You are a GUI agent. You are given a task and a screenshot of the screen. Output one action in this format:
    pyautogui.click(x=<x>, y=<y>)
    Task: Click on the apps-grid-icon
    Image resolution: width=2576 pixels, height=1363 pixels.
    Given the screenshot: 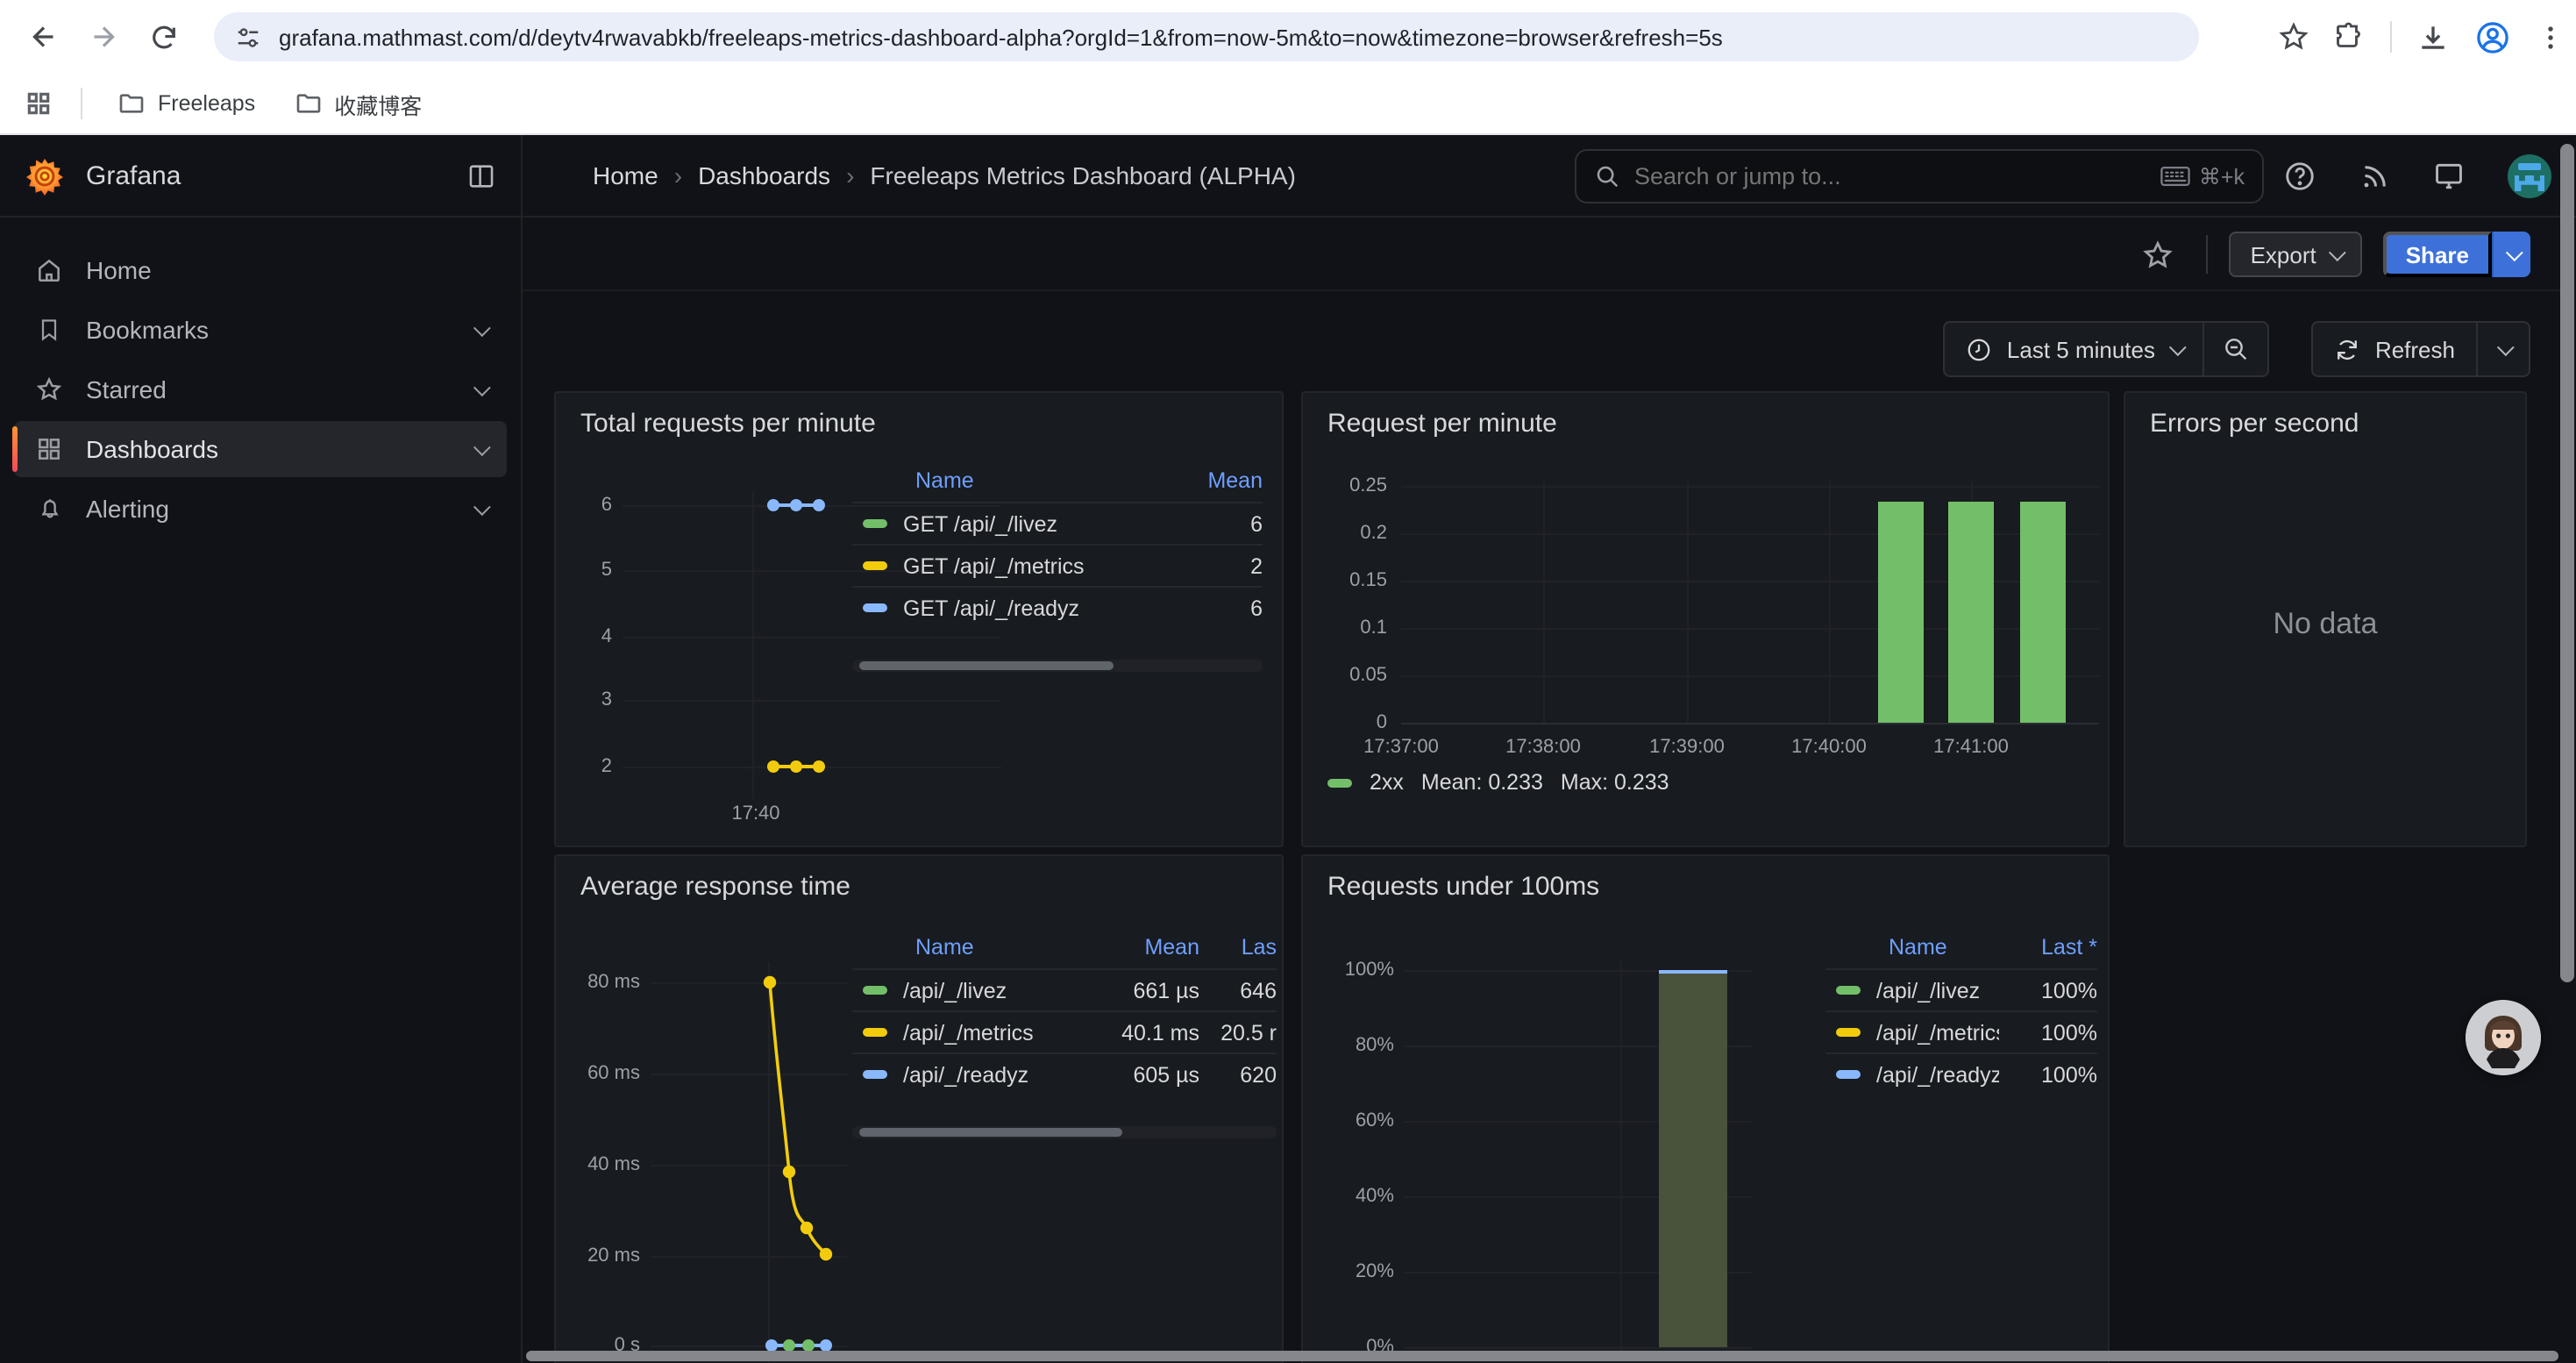 What is the action you would take?
    pyautogui.click(x=39, y=103)
    